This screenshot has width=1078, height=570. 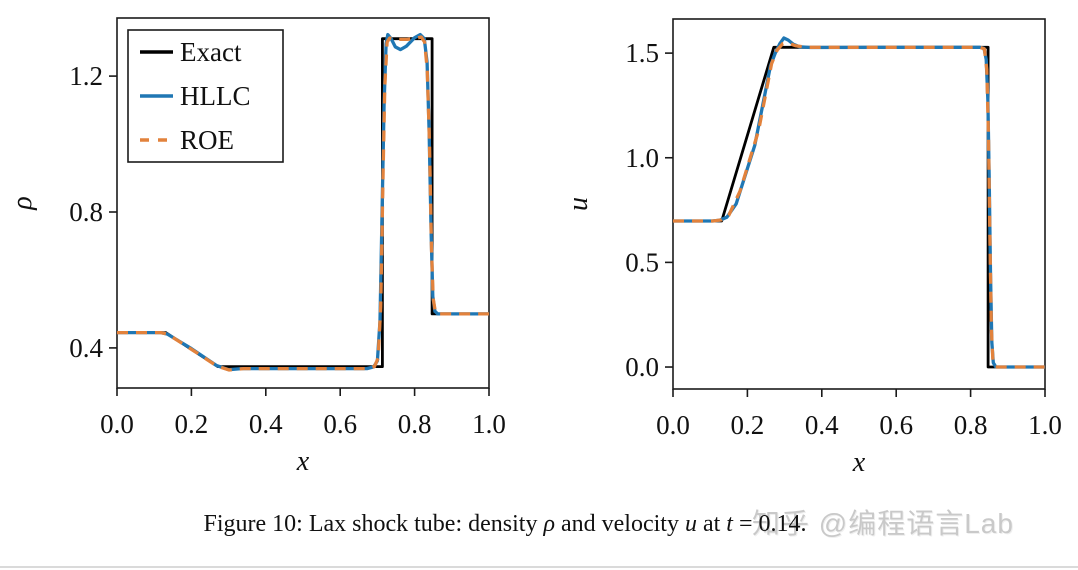 What do you see at coordinates (642, 367) in the screenshot?
I see `y-tick-label: 0.0` at bounding box center [642, 367].